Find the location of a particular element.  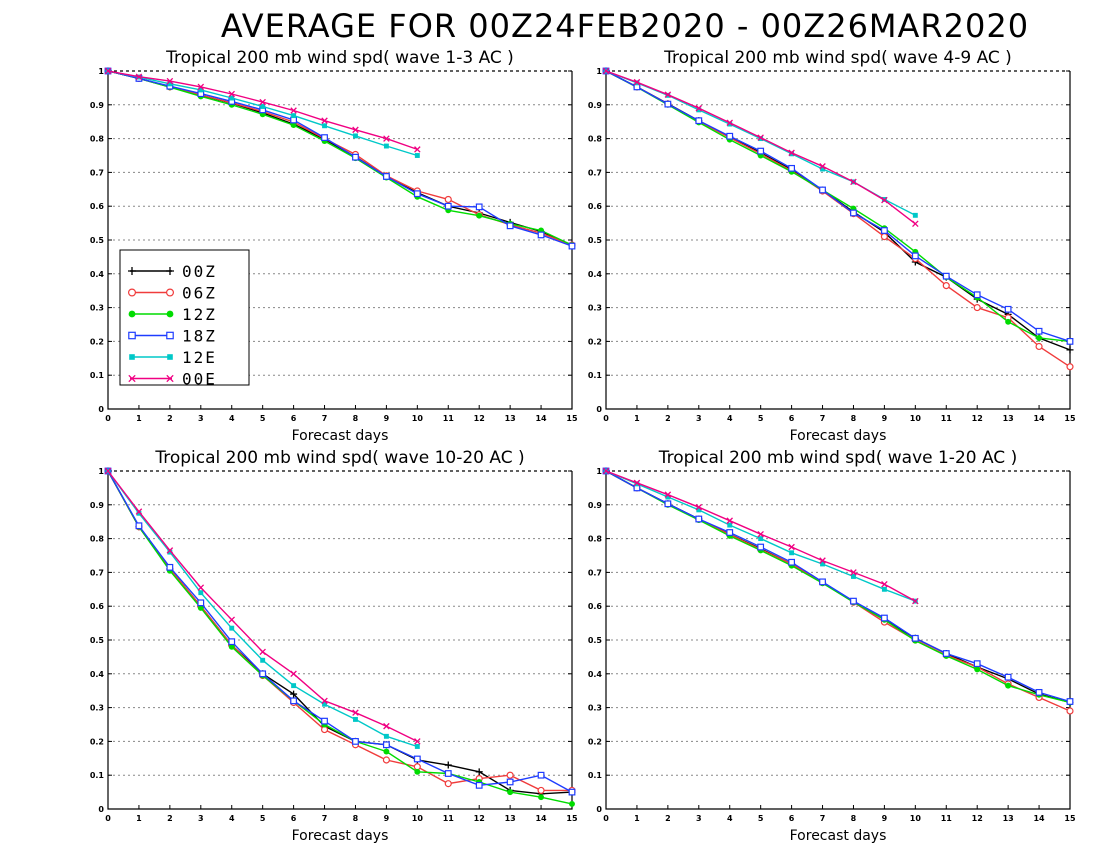

x-tick-label: 0 is located at coordinates (606, 418).